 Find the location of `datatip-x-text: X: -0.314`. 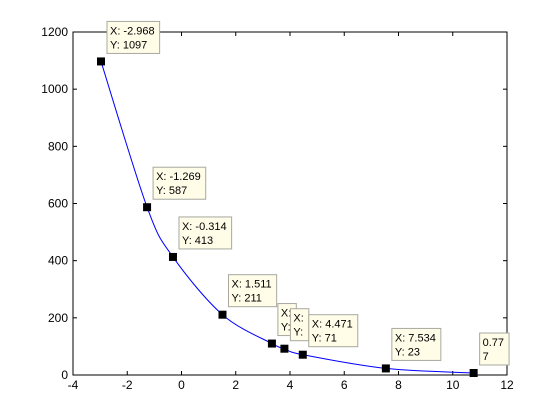

datatip-x-text: X: -0.314 is located at coordinates (204, 227).